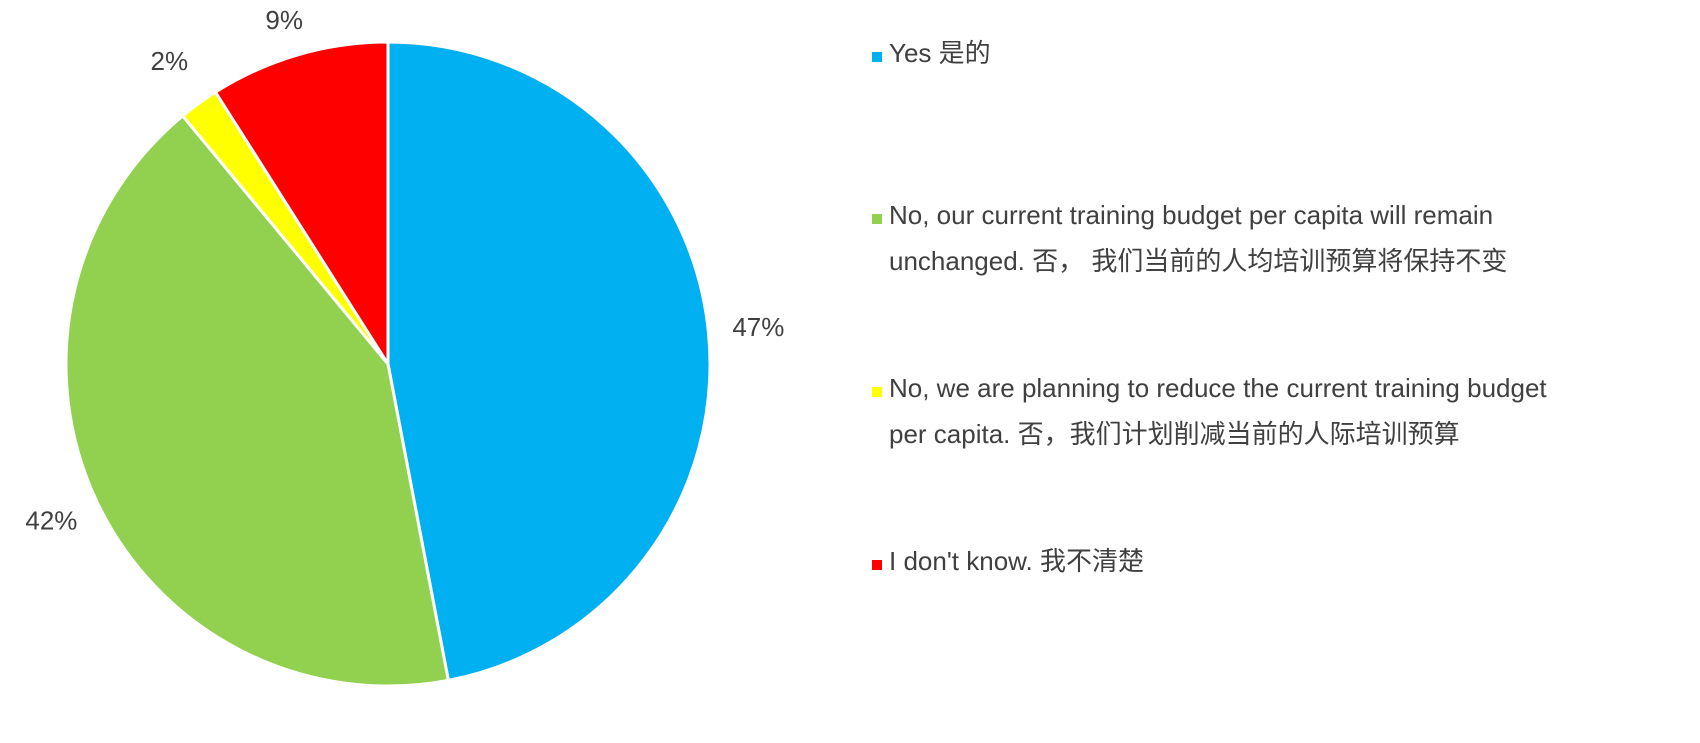 This screenshot has width=1700, height=743. What do you see at coordinates (940, 53) in the screenshot?
I see `legend-label: Yes 是的` at bounding box center [940, 53].